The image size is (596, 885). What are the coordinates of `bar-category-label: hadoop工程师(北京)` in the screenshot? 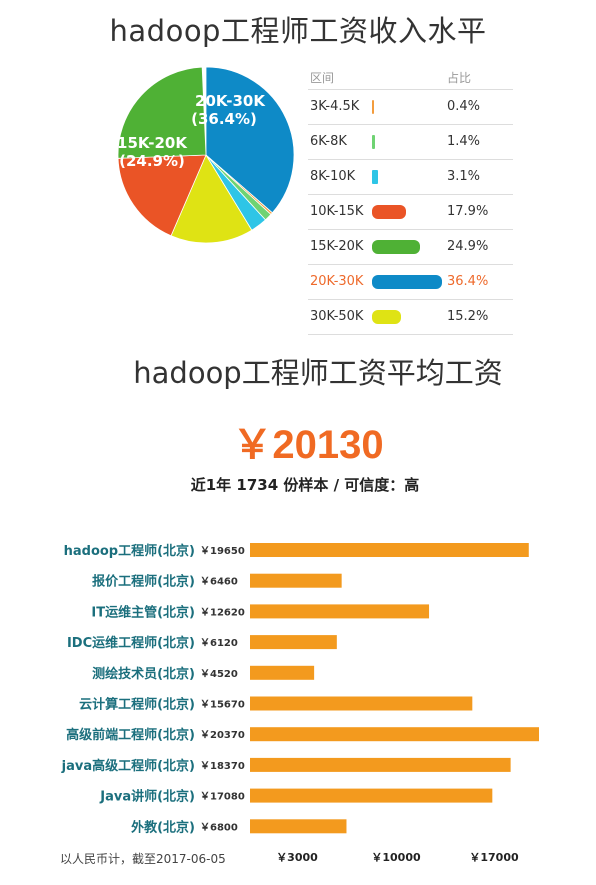 It's located at (129, 551).